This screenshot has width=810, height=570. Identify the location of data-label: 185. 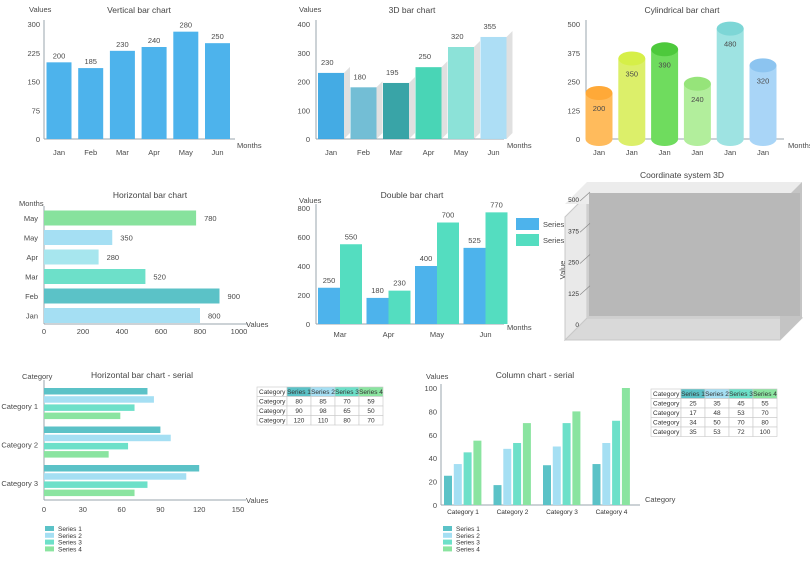
(90, 61).